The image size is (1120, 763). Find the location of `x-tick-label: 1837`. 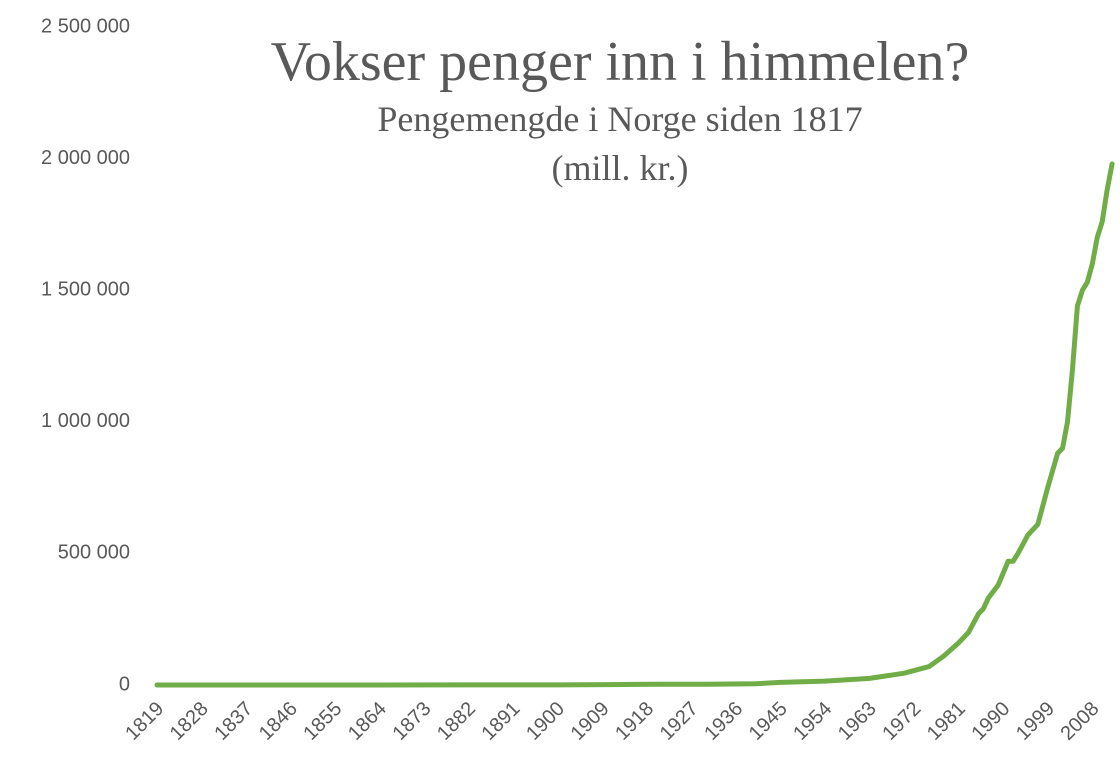

x-tick-label: 1837 is located at coordinates (233, 721).